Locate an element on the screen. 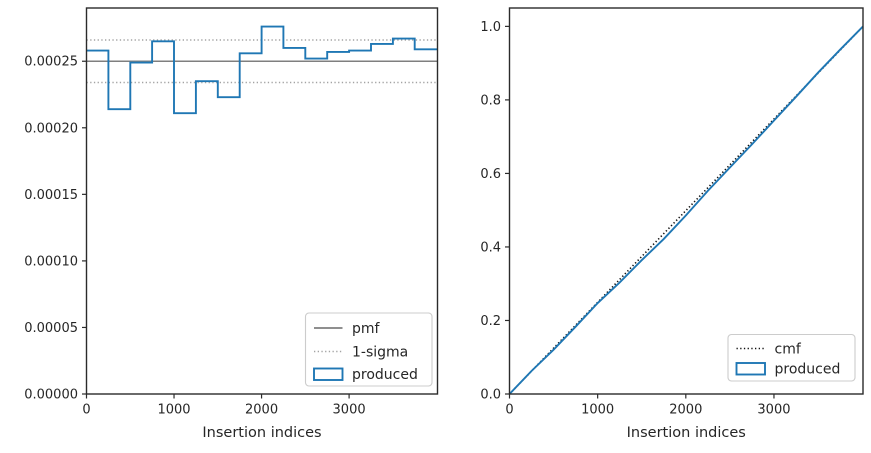 This screenshot has width=871, height=453. y-tick-label: 0.00005 is located at coordinates (51, 328).